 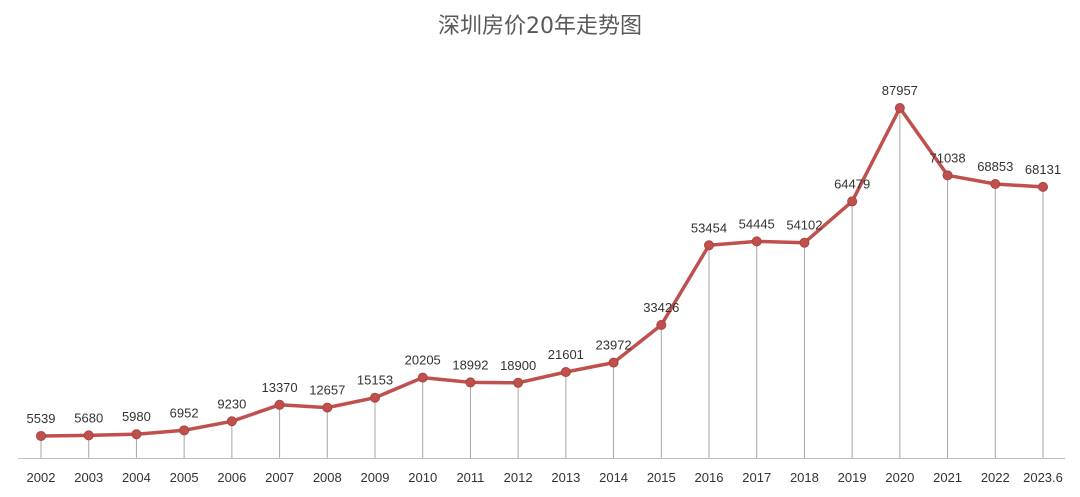 What do you see at coordinates (88, 417) in the screenshot?
I see `data-label: 5680` at bounding box center [88, 417].